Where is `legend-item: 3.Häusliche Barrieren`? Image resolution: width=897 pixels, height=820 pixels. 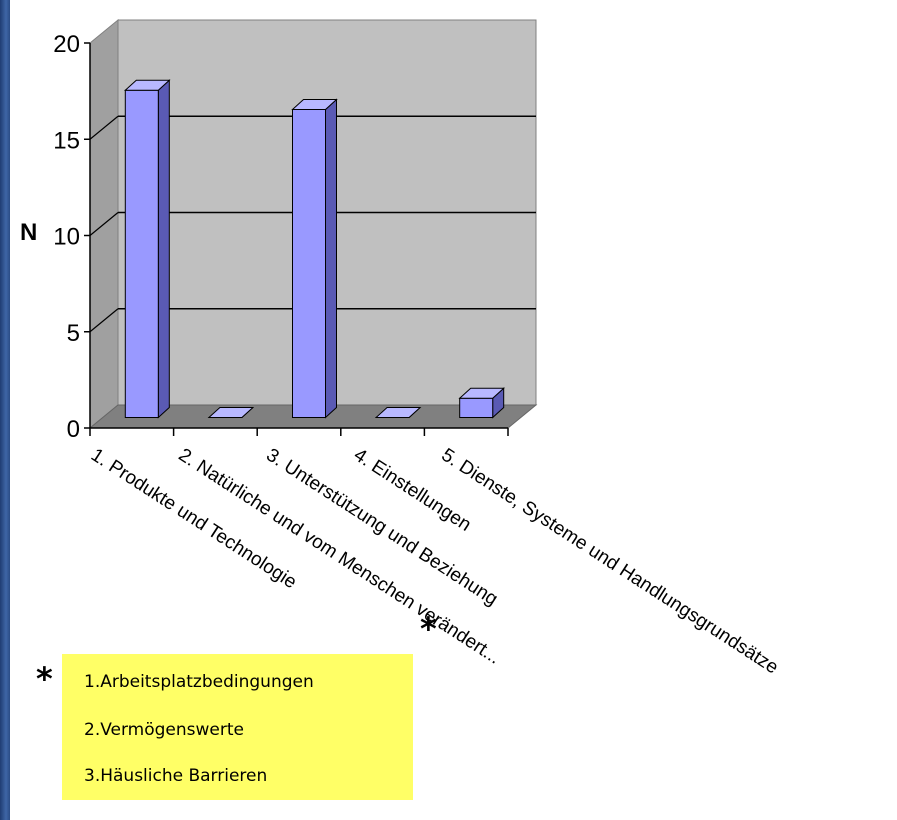 legend-item: 3.Häusliche Barrieren is located at coordinates (176, 776).